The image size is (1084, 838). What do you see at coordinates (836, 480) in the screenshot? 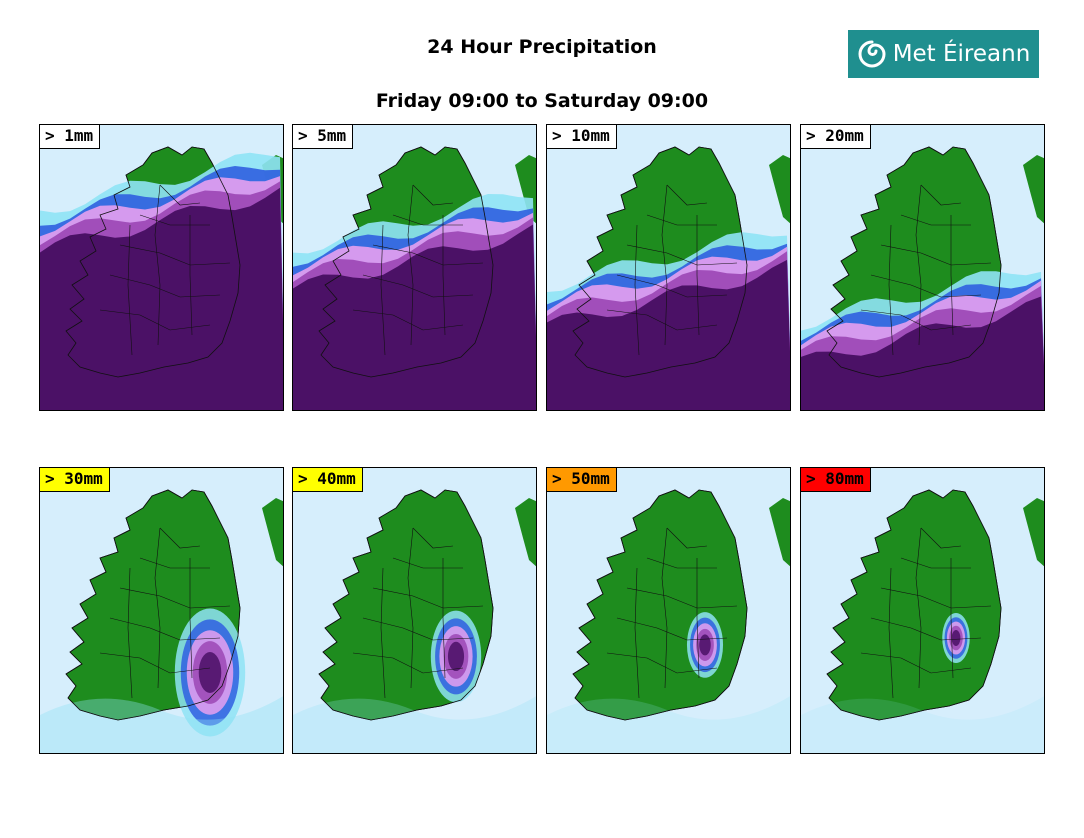
I see `threshold-label: > 80mm` at bounding box center [836, 480].